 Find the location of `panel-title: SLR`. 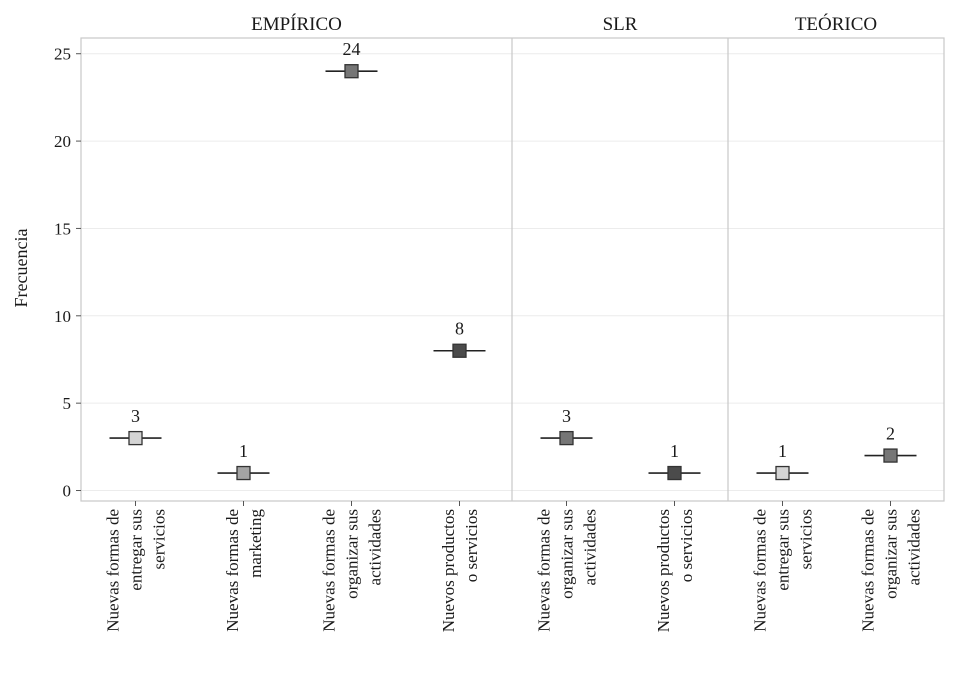

panel-title: SLR is located at coordinates (620, 24).